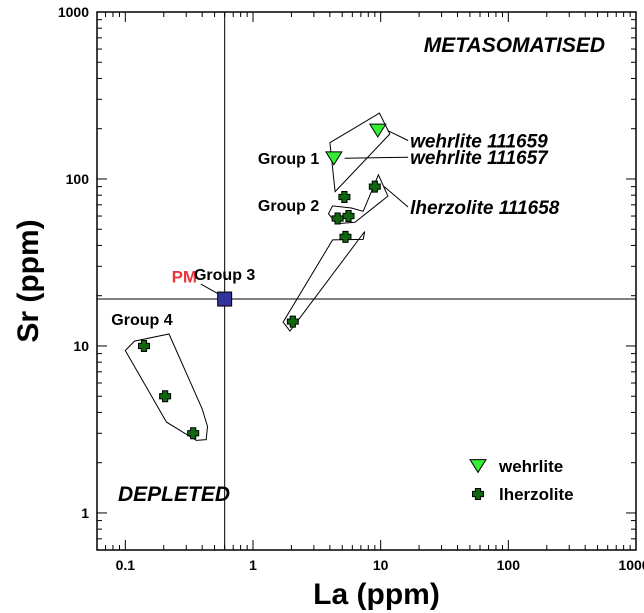 This screenshot has width=644, height=613. Describe the element at coordinates (253, 565) in the screenshot. I see `x-tick-label: 1` at that location.